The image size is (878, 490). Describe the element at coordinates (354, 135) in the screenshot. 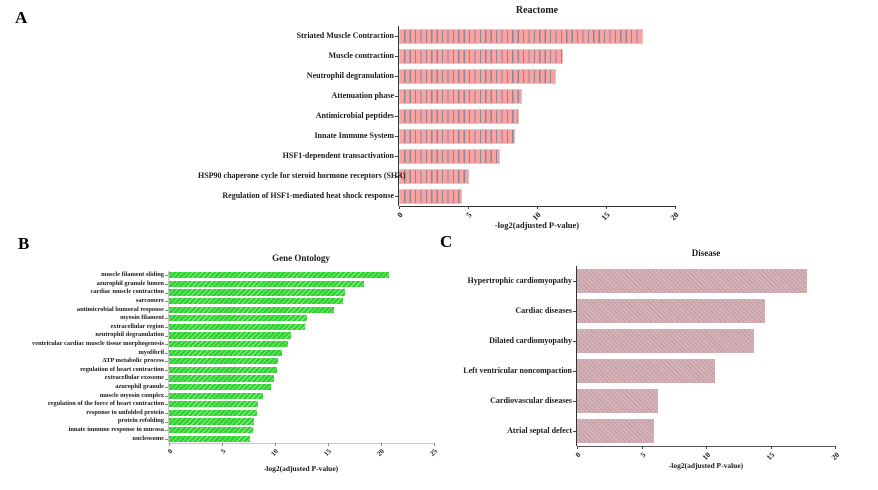

I see `category-label: Innate Immune System` at that location.